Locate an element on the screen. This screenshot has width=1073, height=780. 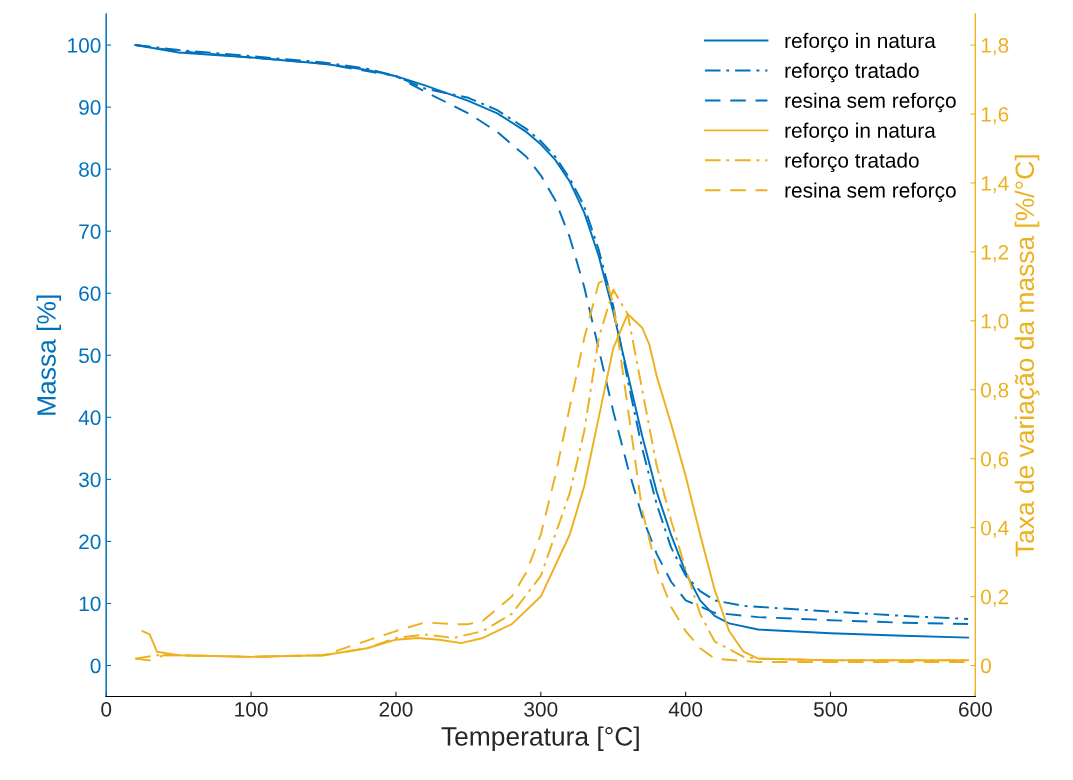
y-tick-label: 50 is located at coordinates (90, 356).